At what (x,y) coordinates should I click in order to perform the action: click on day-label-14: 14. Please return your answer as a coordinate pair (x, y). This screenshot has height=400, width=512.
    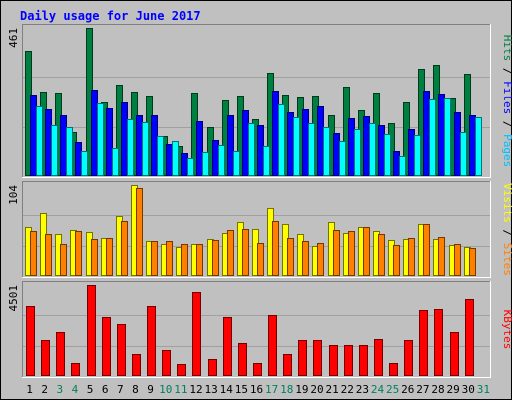
    Looking at the image, I should click on (227, 389).